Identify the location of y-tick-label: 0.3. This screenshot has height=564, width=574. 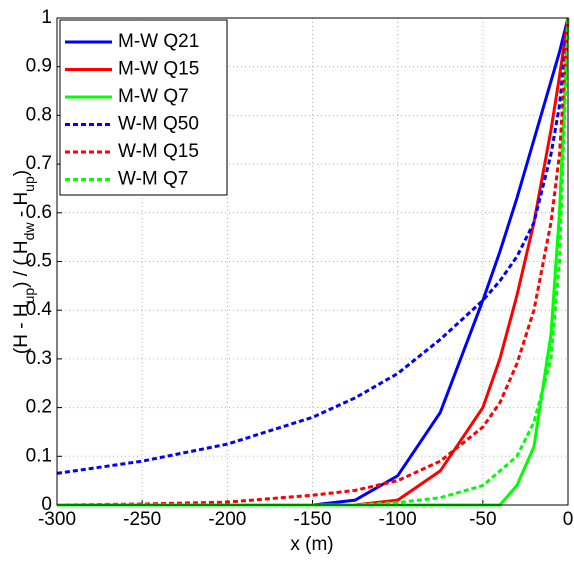
(39, 358).